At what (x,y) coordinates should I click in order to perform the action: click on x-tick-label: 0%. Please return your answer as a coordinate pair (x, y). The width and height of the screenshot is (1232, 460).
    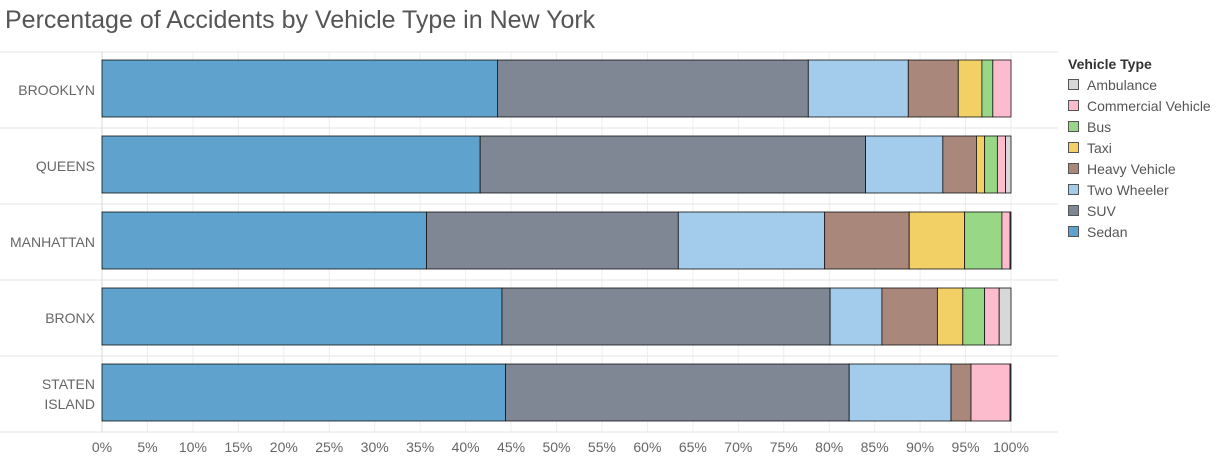
    Looking at the image, I should click on (102, 447).